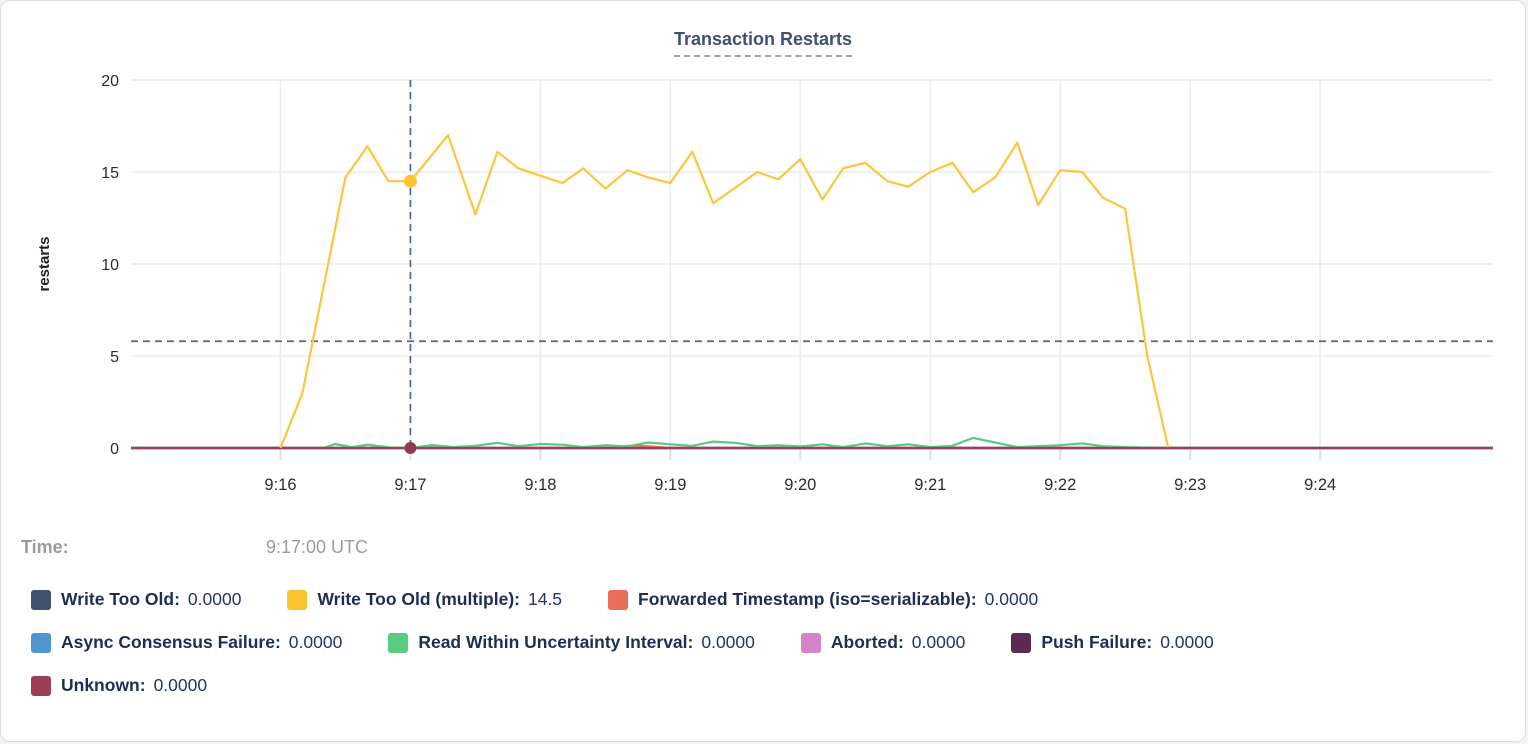 This screenshot has width=1528, height=744. I want to click on legend-item-write-too-old: Write Too Old: 0.0000, so click(136, 599).